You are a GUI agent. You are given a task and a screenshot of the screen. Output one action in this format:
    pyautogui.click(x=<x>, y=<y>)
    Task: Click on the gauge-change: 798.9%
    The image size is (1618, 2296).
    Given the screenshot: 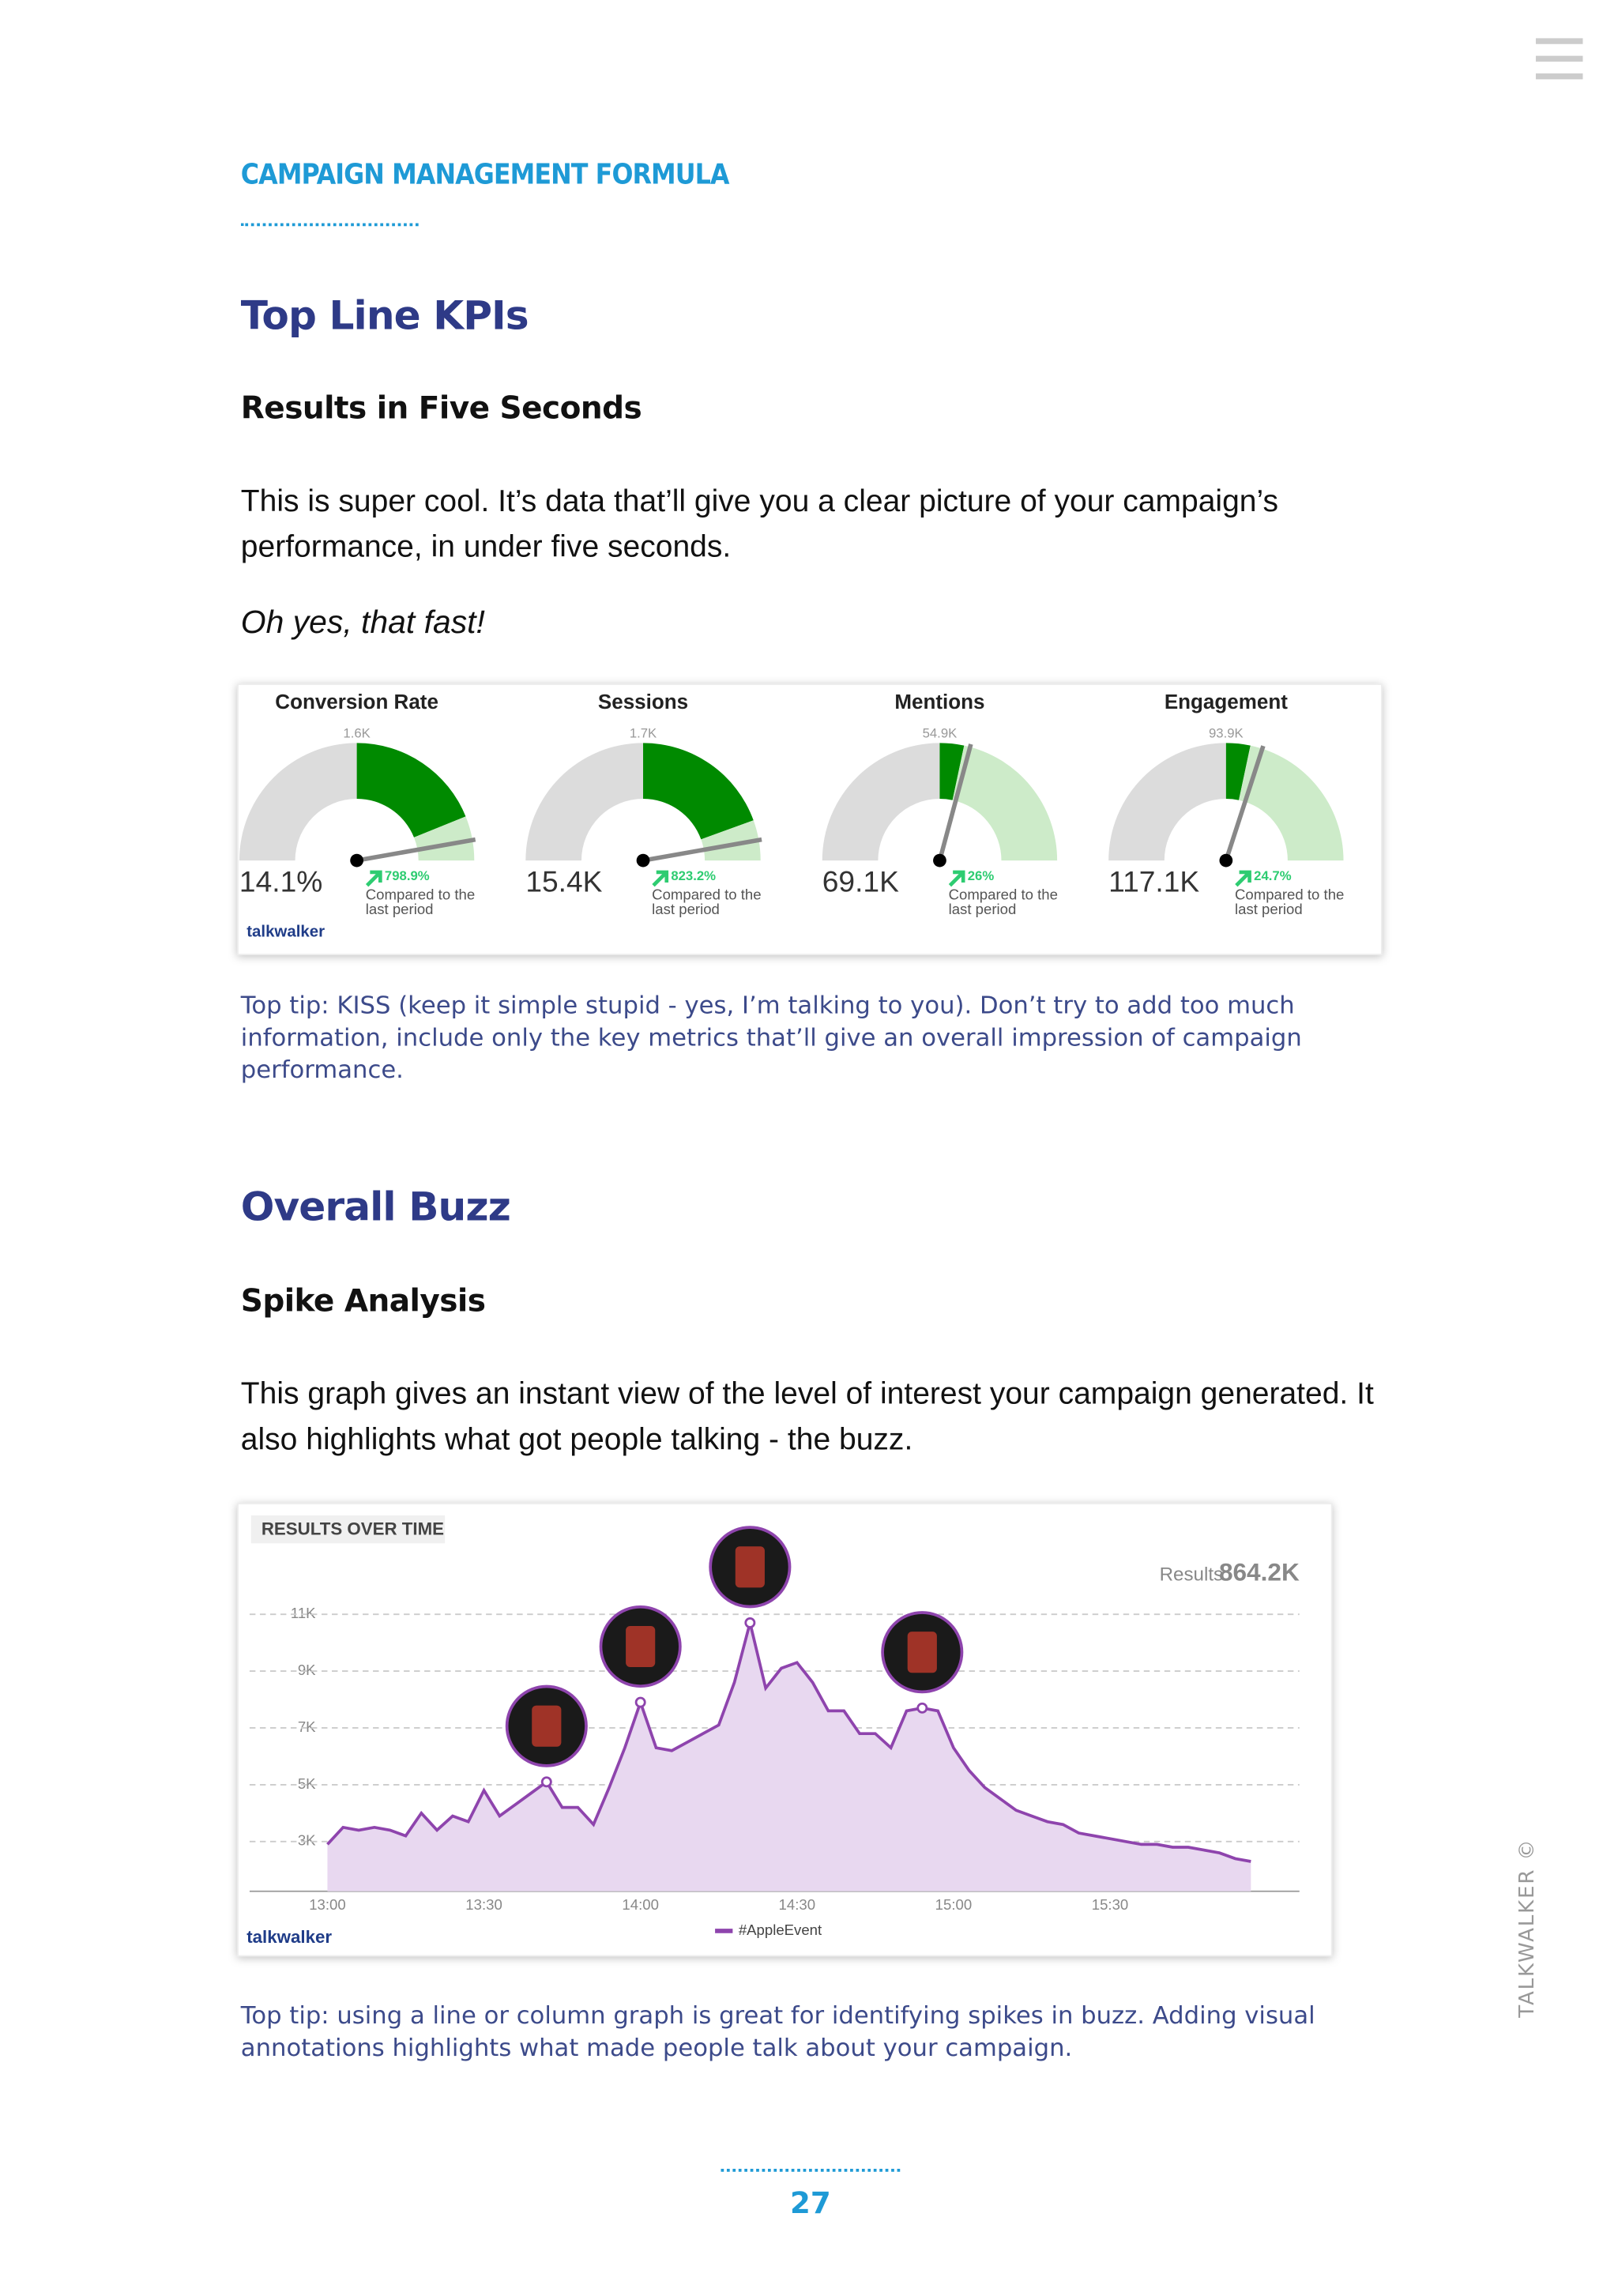 What is the action you would take?
    pyautogui.click(x=407, y=876)
    